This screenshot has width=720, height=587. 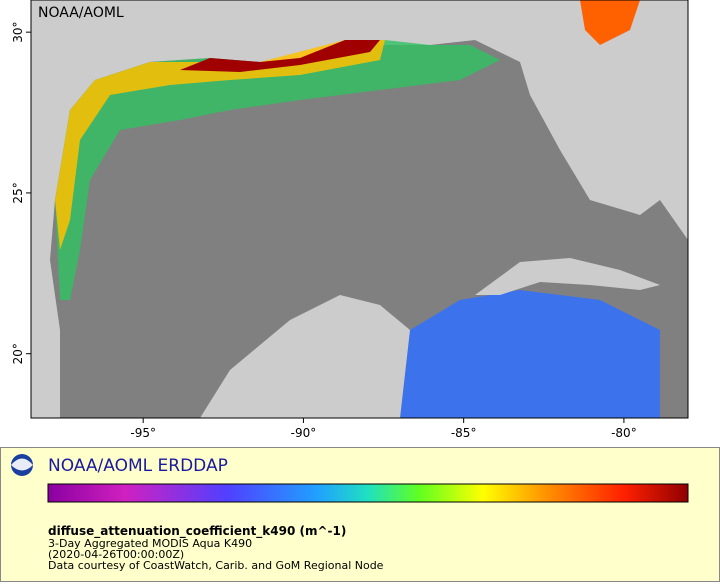 What do you see at coordinates (116, 554) in the screenshot?
I see `info-line: (2020-04-26T00:00:00Z)` at bounding box center [116, 554].